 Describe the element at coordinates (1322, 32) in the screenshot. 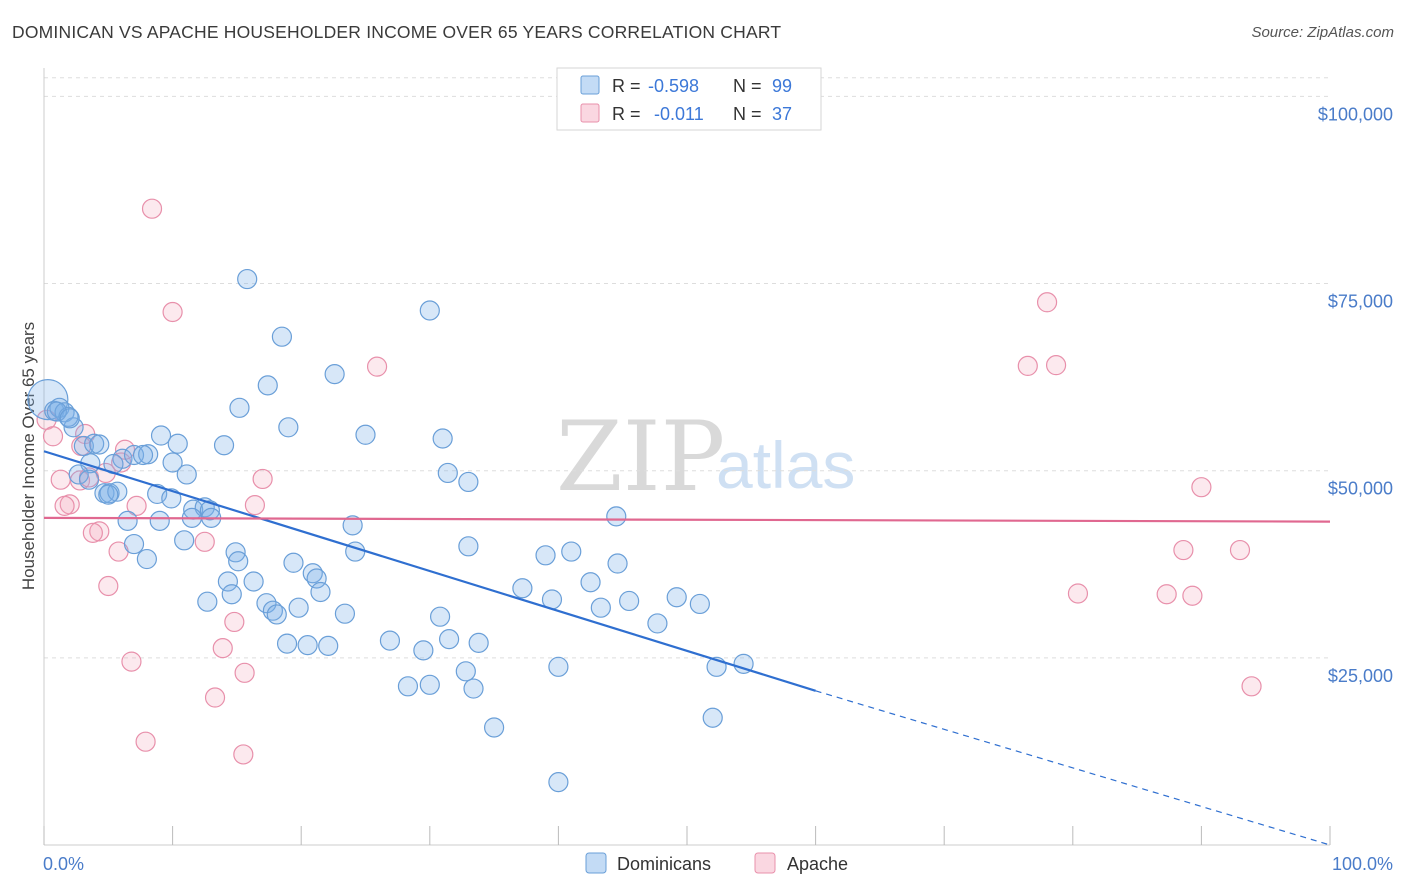

I see `source-credit: Source: ZipAtlas.com` at that location.